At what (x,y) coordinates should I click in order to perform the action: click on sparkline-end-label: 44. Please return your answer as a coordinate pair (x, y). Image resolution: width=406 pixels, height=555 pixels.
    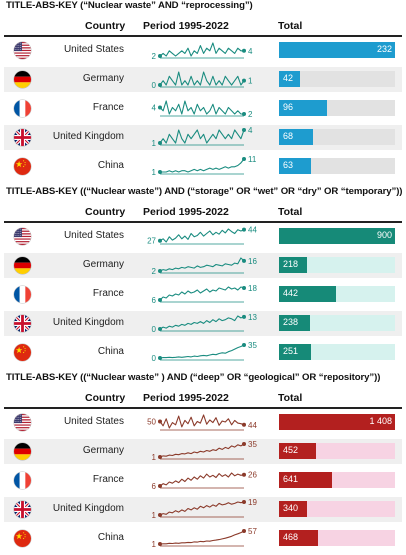
    Looking at the image, I should click on (252, 230).